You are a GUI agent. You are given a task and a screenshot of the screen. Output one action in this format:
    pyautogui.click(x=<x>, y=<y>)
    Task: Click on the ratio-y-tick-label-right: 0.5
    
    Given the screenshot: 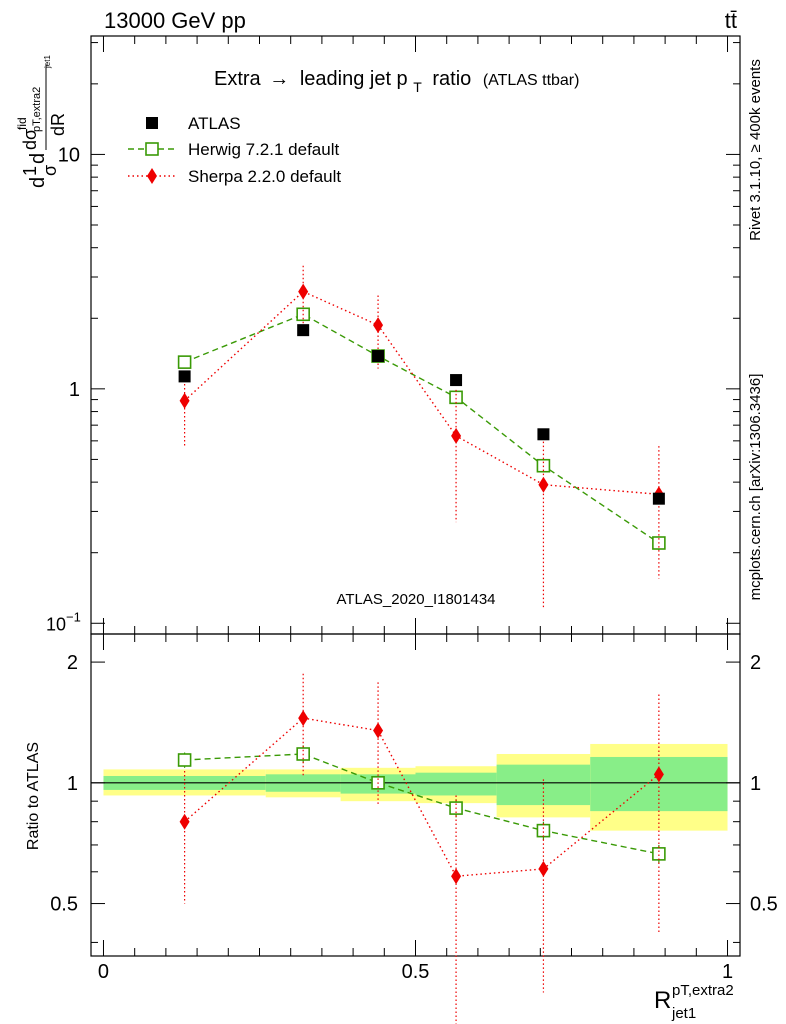 What is the action you would take?
    pyautogui.click(x=764, y=905)
    